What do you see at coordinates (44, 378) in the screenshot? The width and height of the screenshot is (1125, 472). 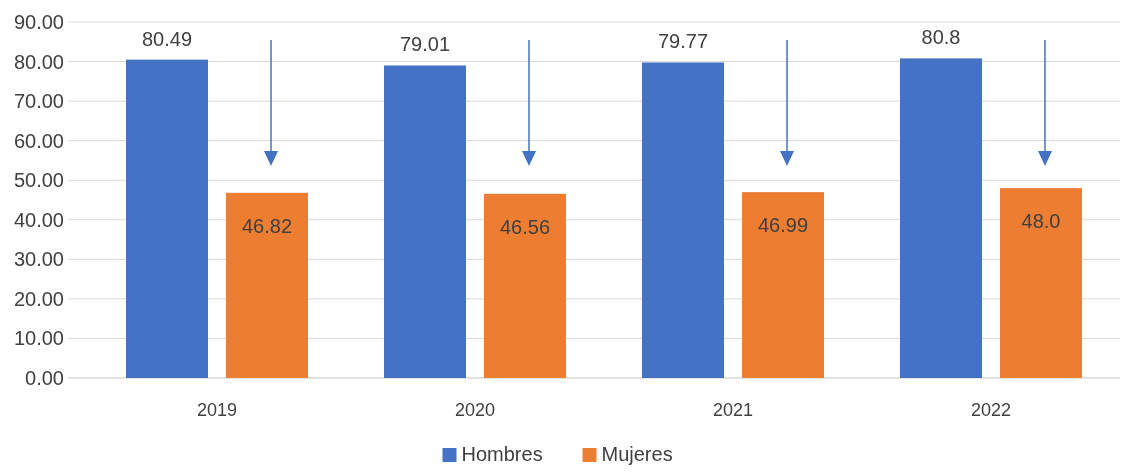 I see `y-tick-label: 0.00` at bounding box center [44, 378].